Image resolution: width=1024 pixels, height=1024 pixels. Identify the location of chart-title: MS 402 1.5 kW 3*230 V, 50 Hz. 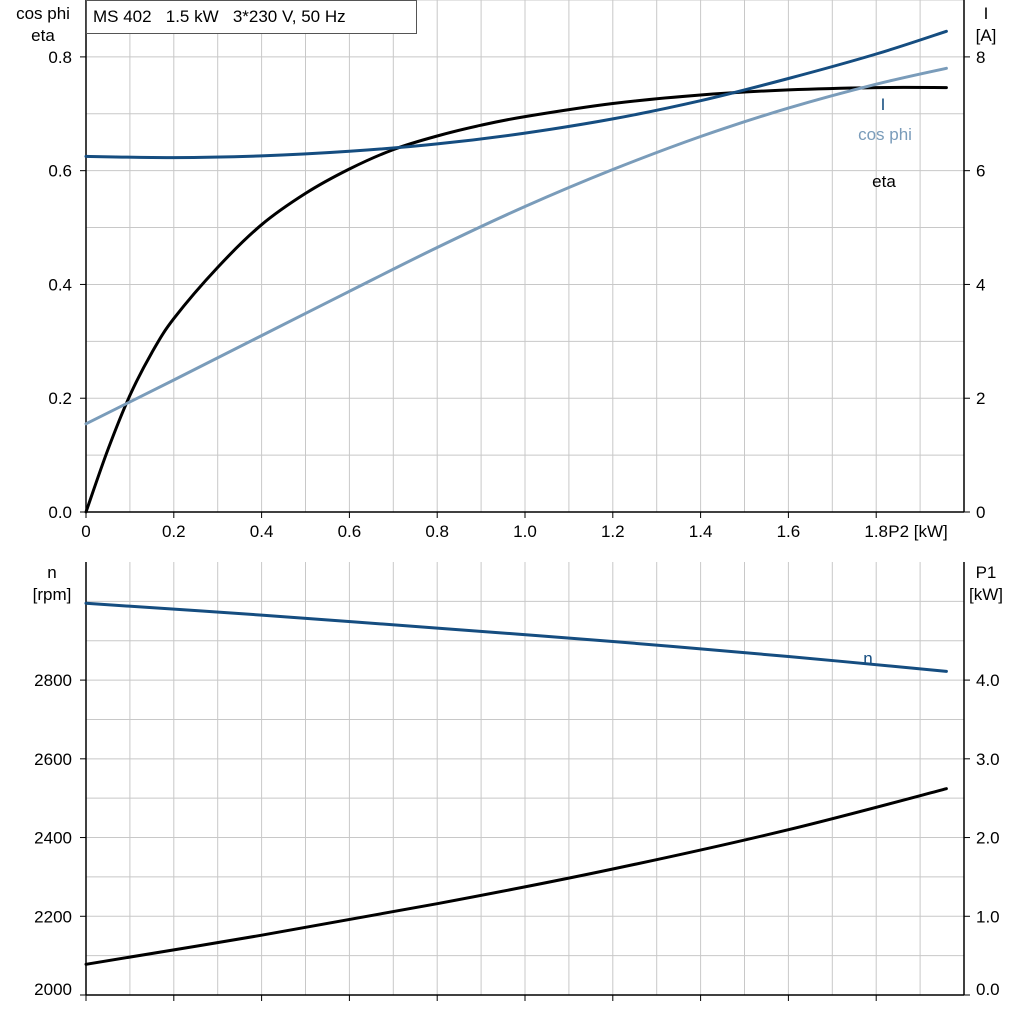
(219, 16).